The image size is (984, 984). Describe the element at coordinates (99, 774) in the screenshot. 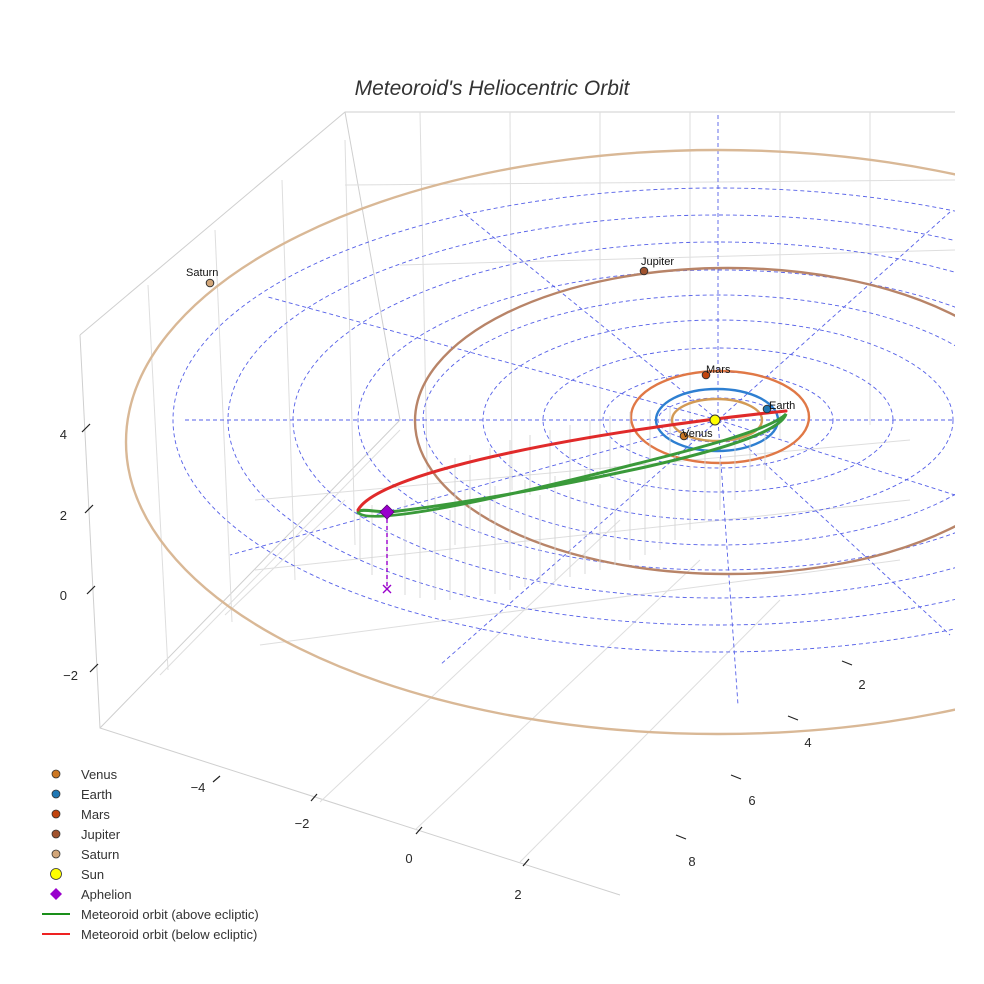

I see `legend-label: Venus` at that location.